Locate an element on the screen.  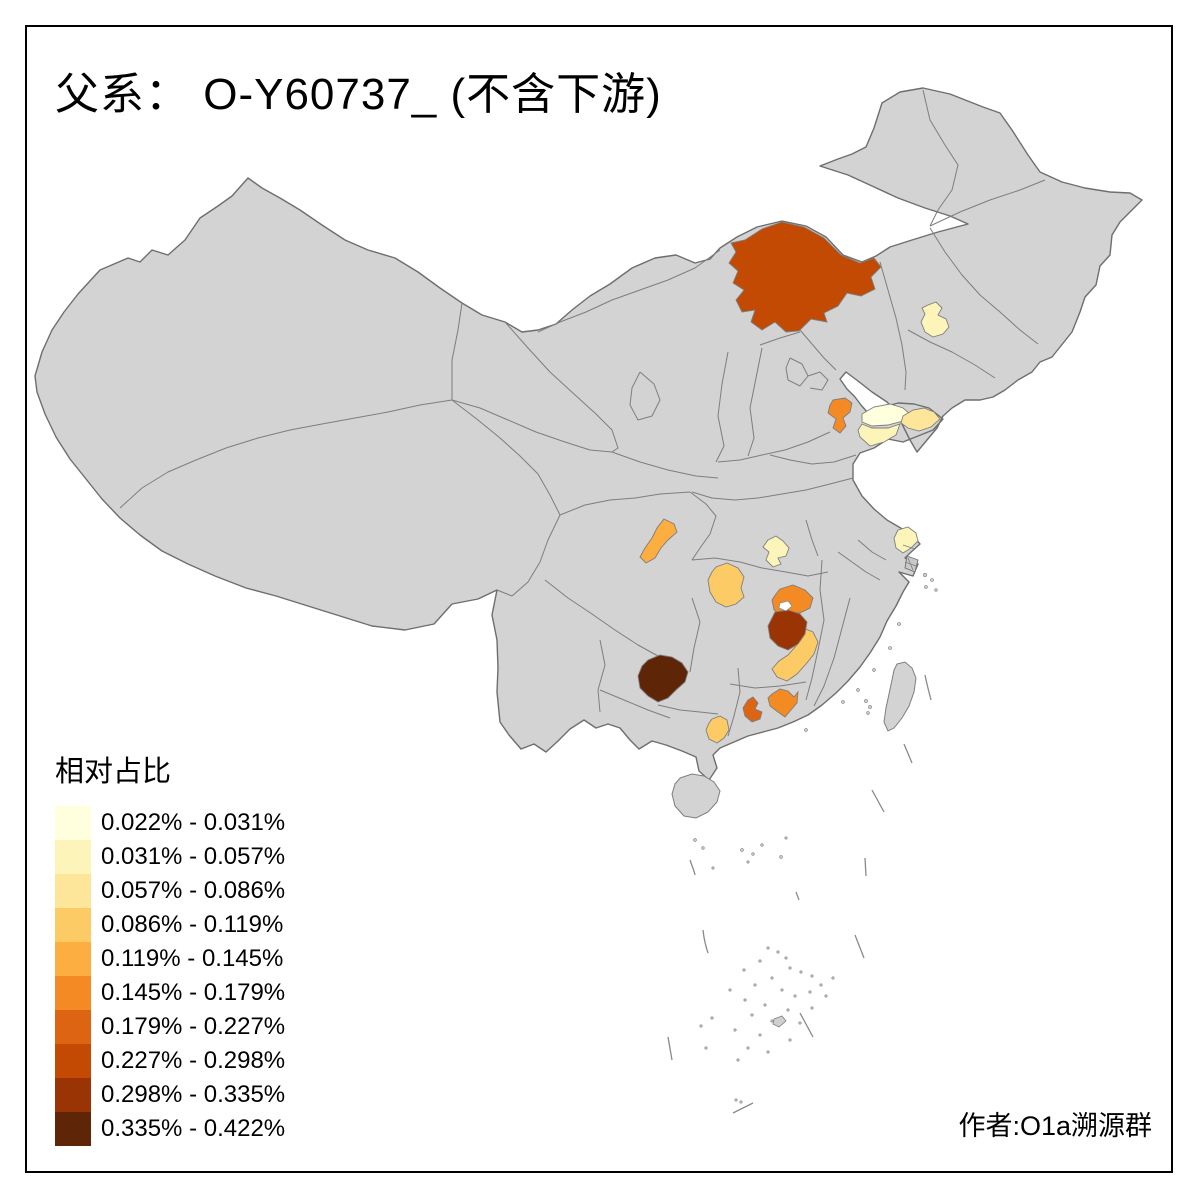
map-region-north-hunan is located at coordinates (726, 585).